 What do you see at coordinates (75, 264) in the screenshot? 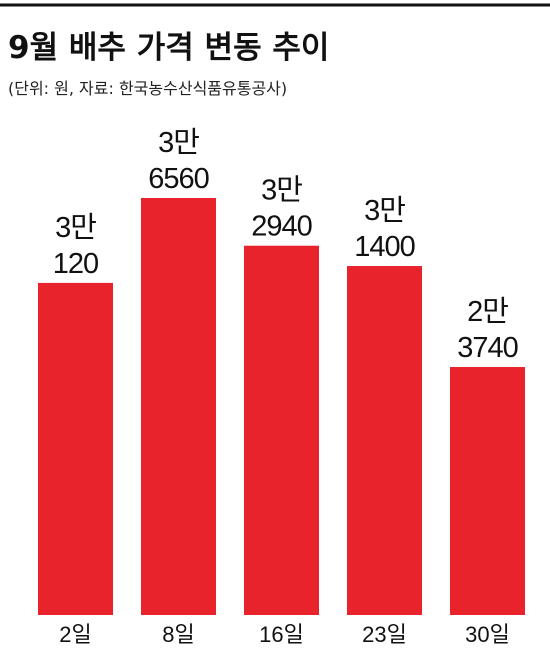
I see `value-label: 120` at bounding box center [75, 264].